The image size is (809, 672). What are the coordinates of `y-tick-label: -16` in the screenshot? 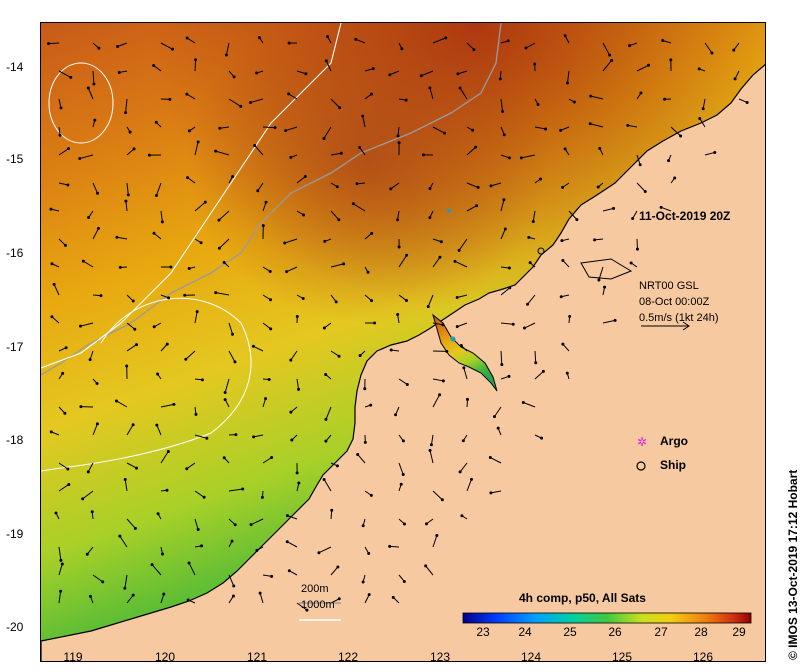 It's located at (15, 253).